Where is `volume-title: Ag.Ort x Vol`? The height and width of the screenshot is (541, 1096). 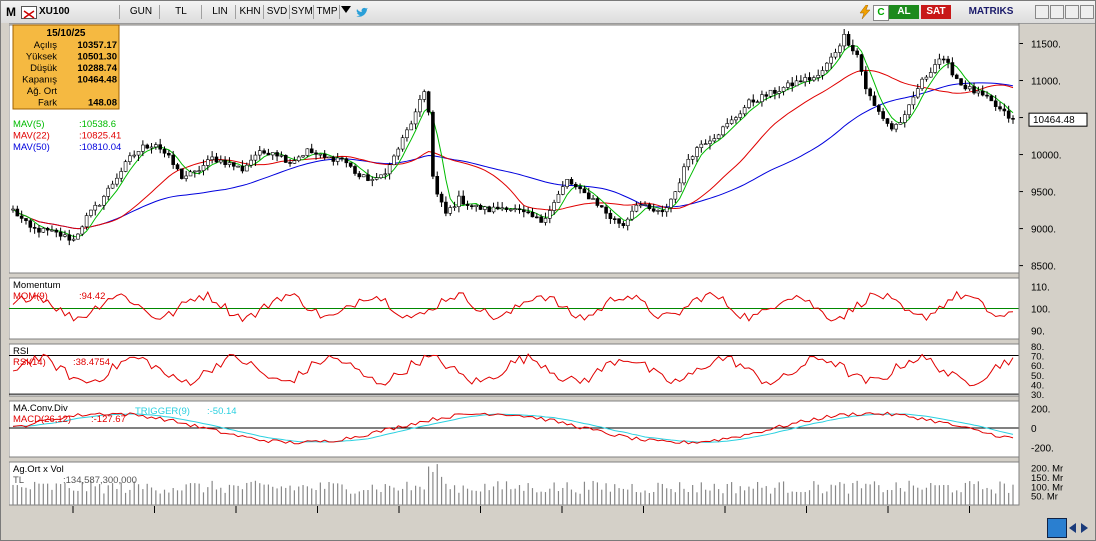 volume-title: Ag.Ort x Vol is located at coordinates (38, 469).